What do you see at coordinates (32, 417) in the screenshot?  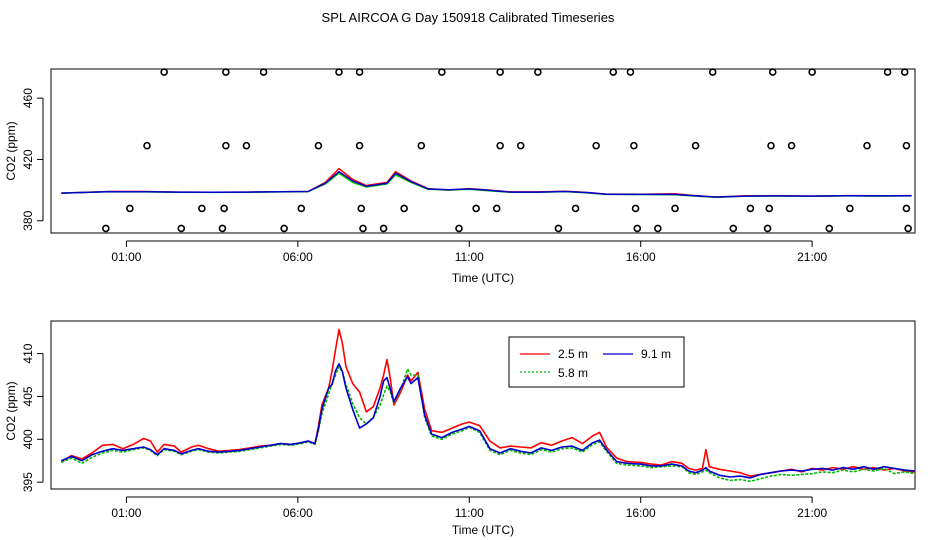 I see `y-axis: 395 400 405 410` at bounding box center [32, 417].